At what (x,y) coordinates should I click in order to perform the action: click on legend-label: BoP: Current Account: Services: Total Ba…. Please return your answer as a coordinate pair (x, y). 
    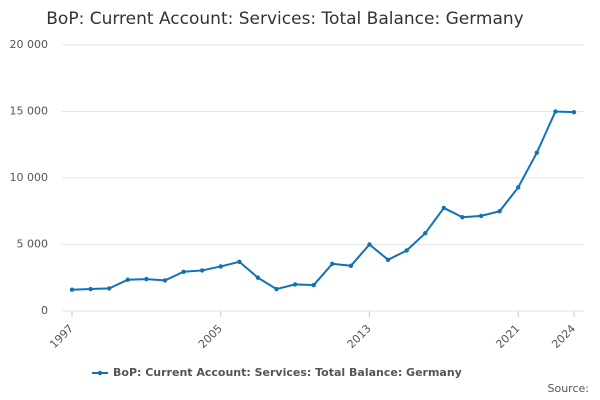
    Looking at the image, I should click on (287, 372).